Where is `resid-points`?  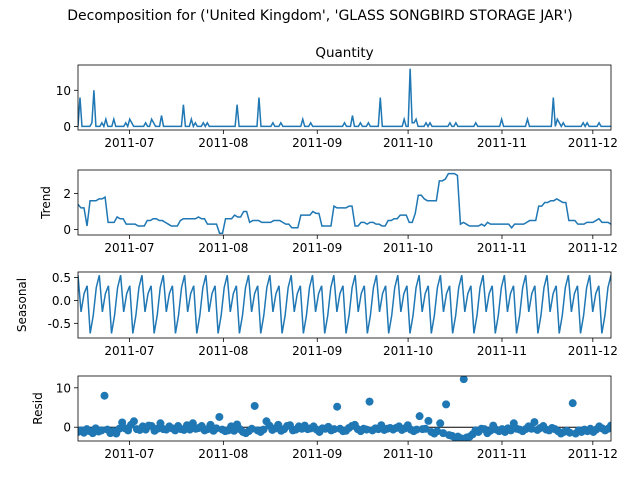 resid-points is located at coordinates (344, 408).